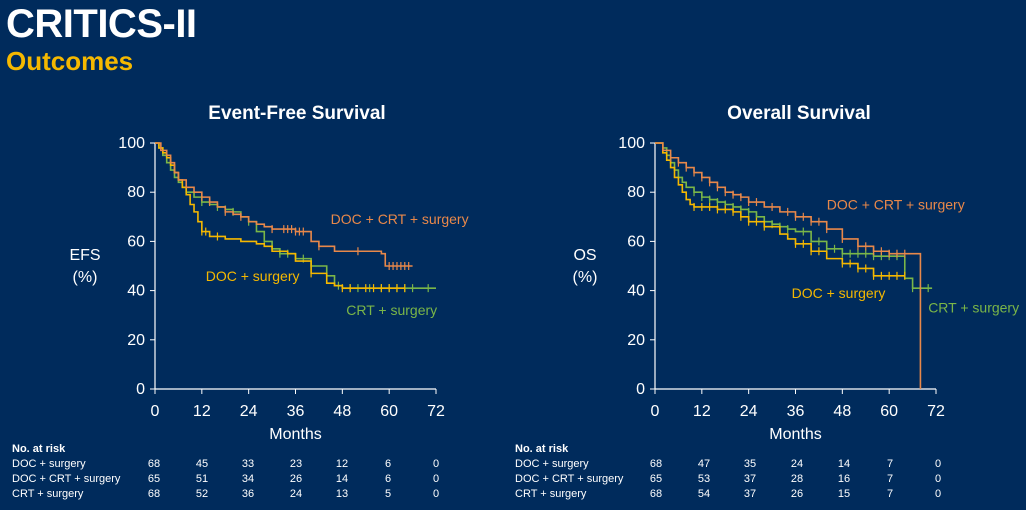 The height and width of the screenshot is (510, 1026). I want to click on chart1-ylabel-line: (%), so click(85, 277).